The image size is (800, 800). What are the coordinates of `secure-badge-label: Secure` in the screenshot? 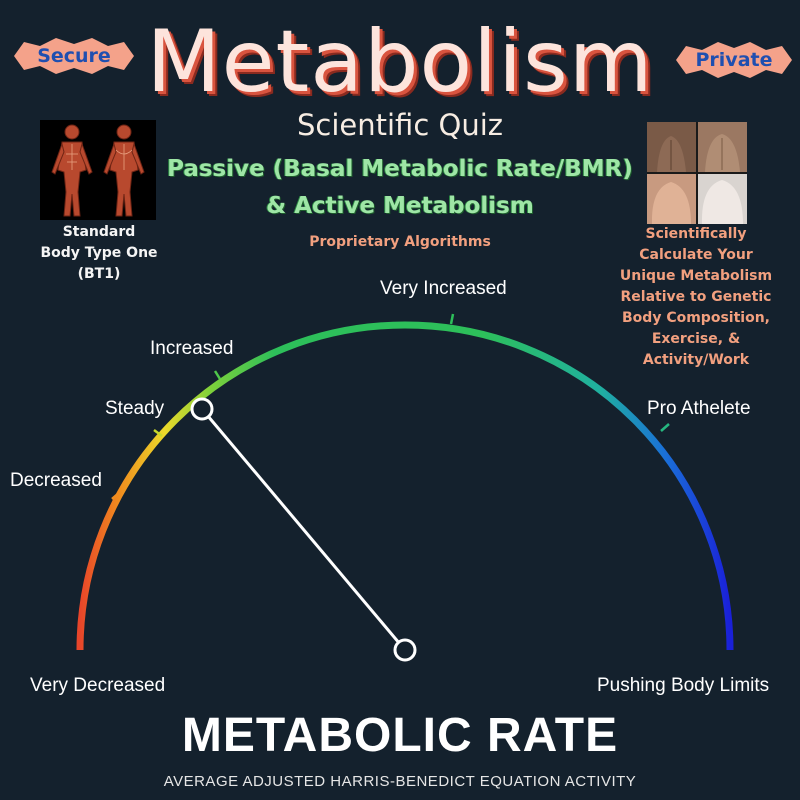 It's located at (74, 56).